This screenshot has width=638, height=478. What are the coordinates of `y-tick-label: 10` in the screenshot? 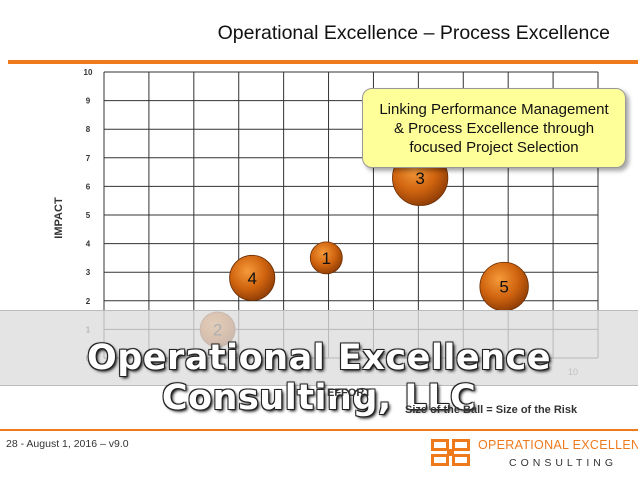 It's located at (88, 72).